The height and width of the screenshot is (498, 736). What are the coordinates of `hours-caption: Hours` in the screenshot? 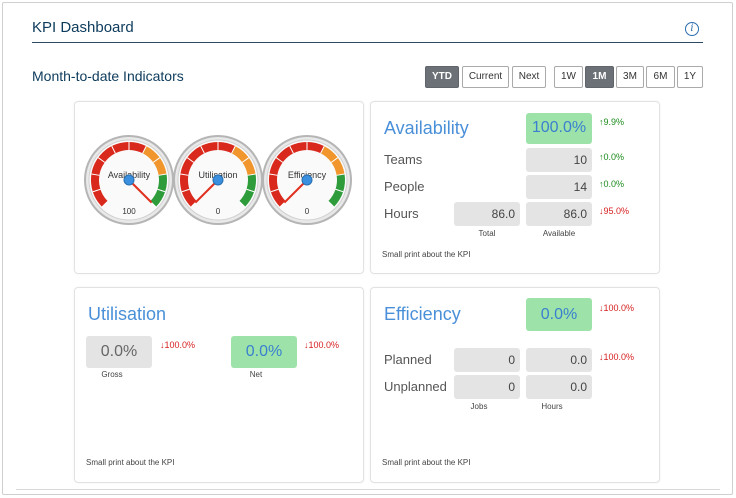 It's located at (552, 406).